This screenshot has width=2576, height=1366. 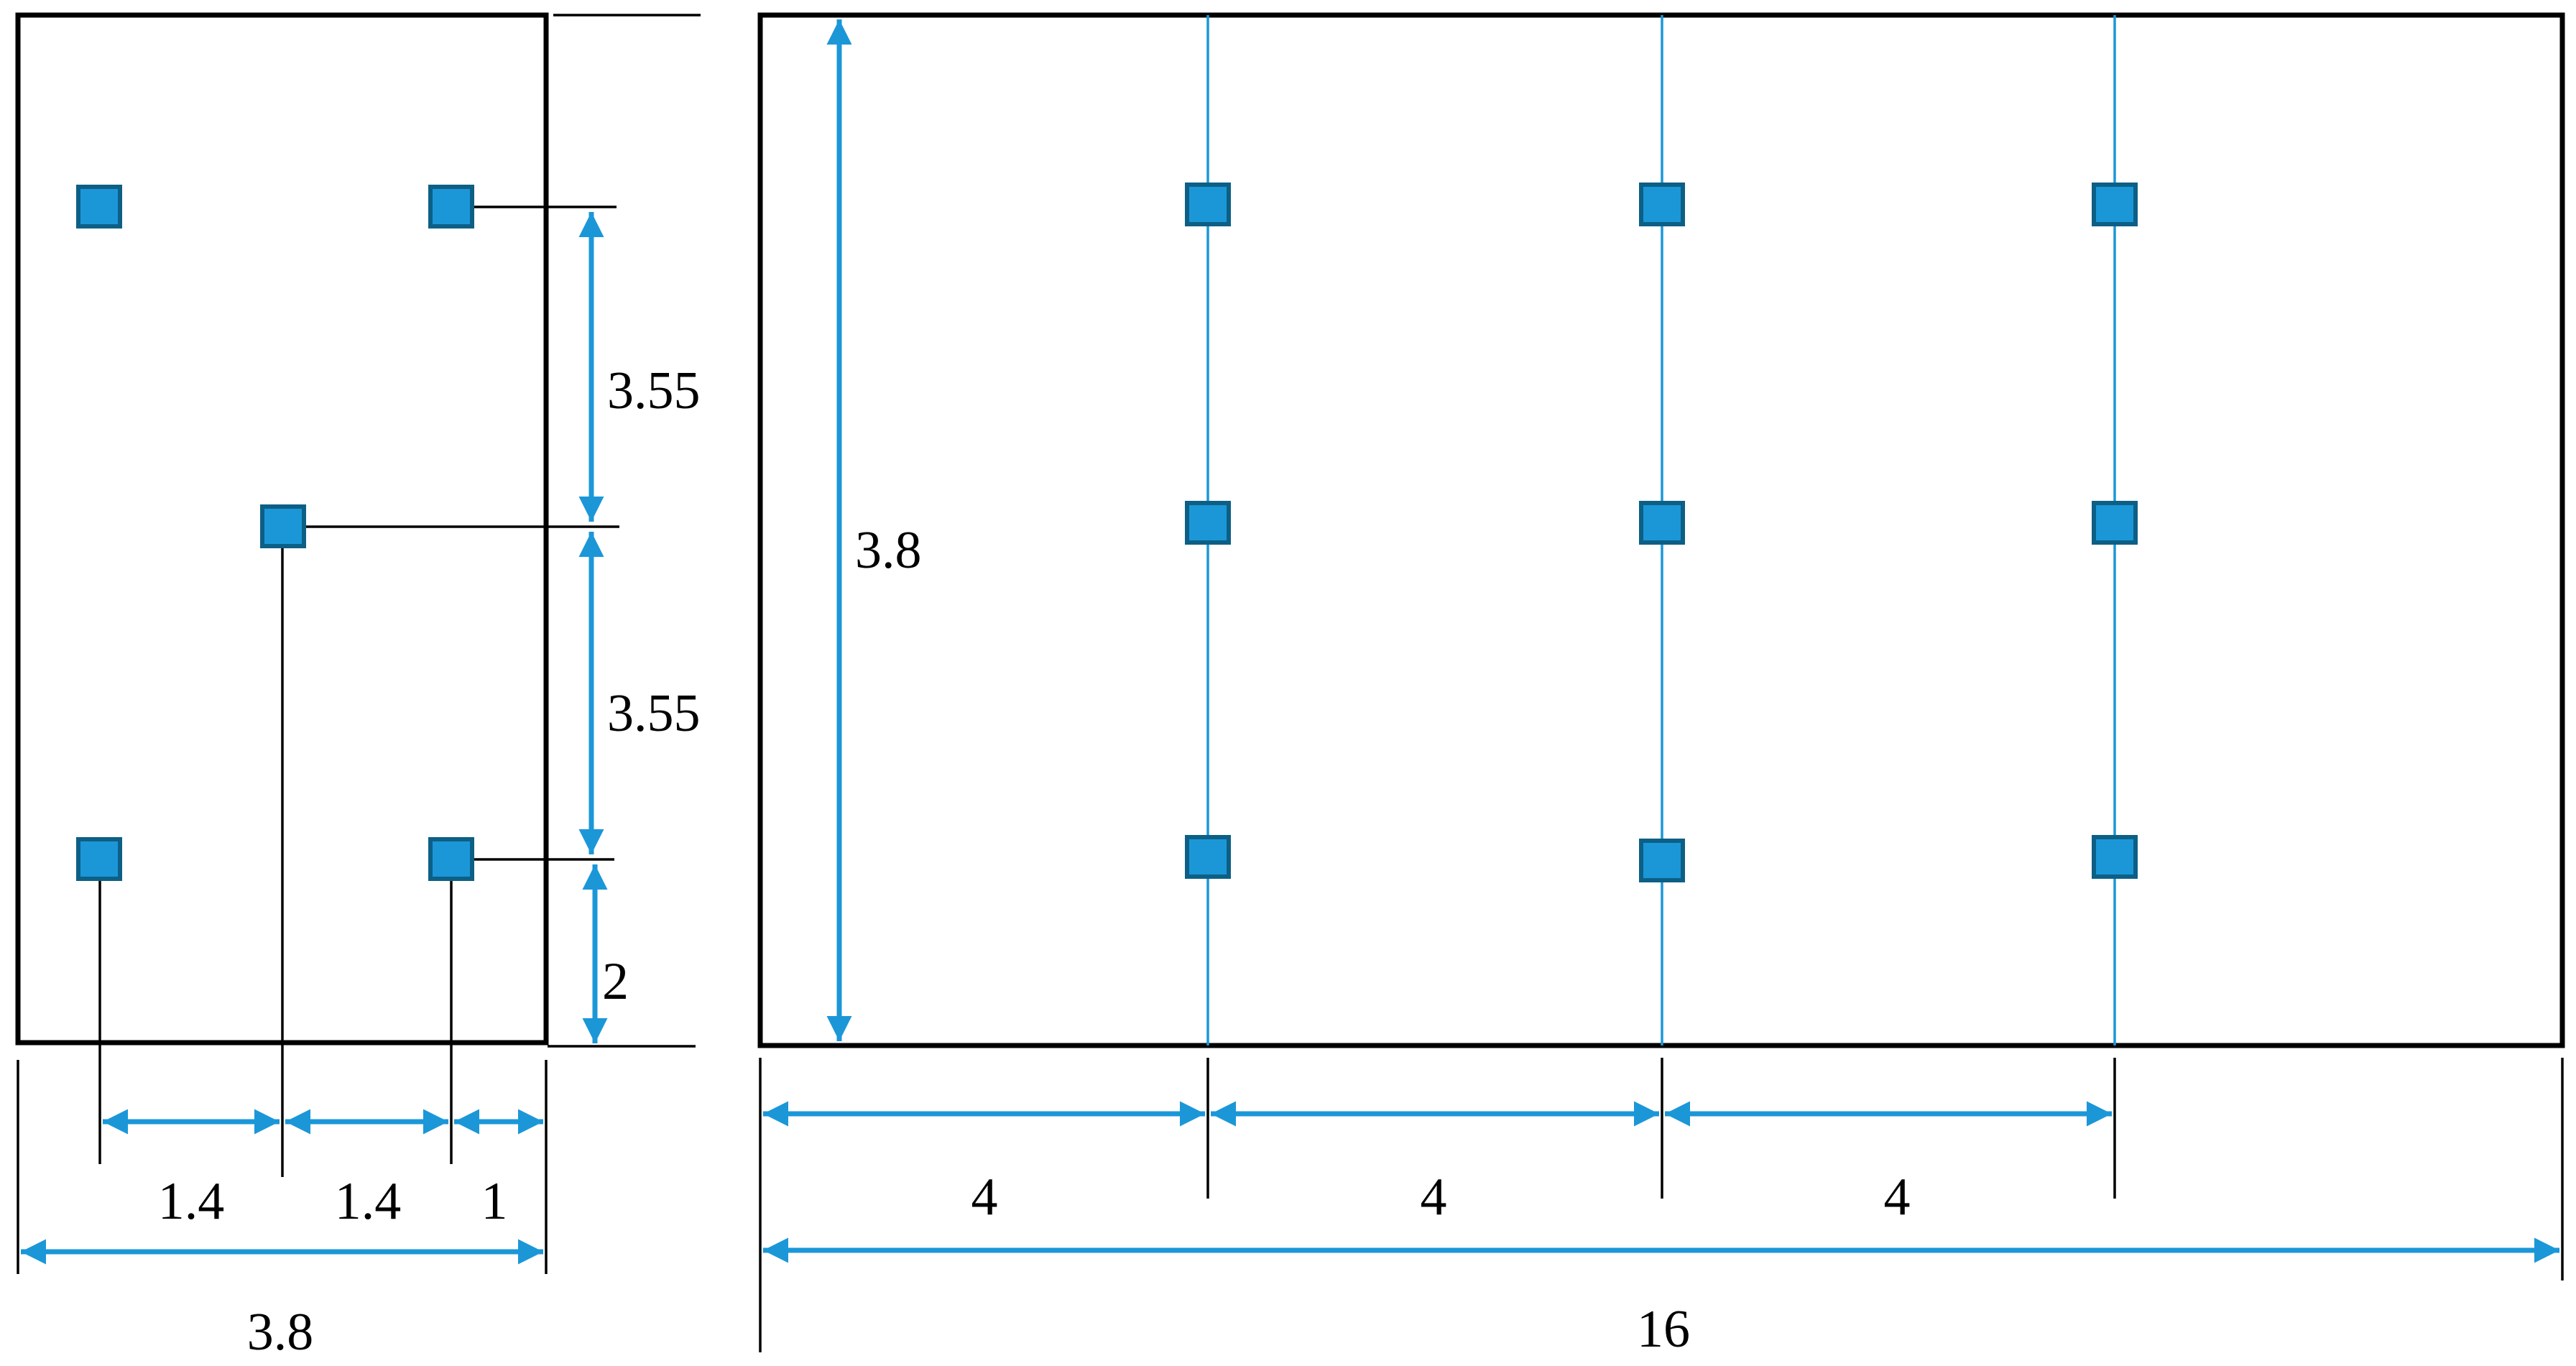 What do you see at coordinates (495, 1201) in the screenshot?
I see `dim-label: 1` at bounding box center [495, 1201].